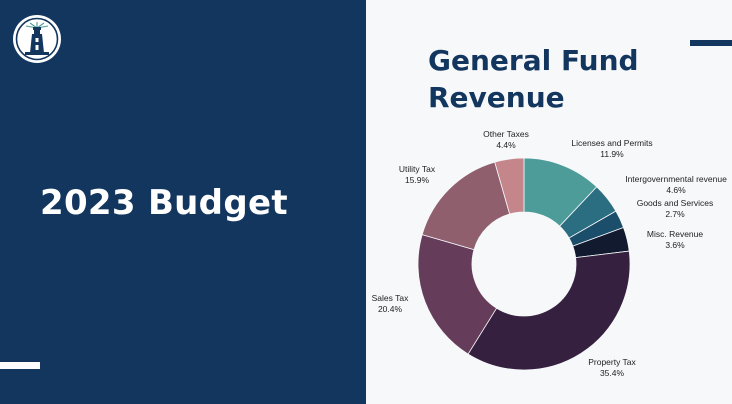 This screenshot has width=732, height=404. Describe the element at coordinates (457, 294) in the screenshot. I see `slice-sales-tax` at that location.